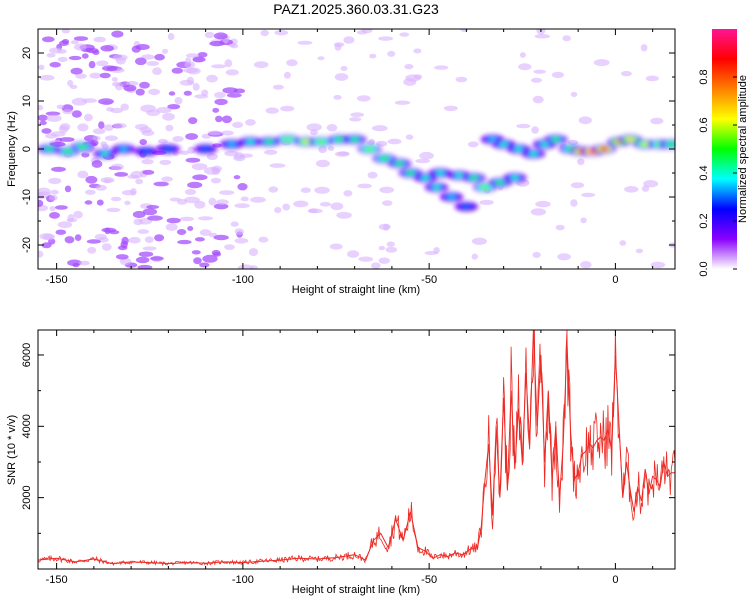 The height and width of the screenshot is (600, 750). What do you see at coordinates (704, 124) in the screenshot?
I see `colorbar-tick-label: 0.6` at bounding box center [704, 124].